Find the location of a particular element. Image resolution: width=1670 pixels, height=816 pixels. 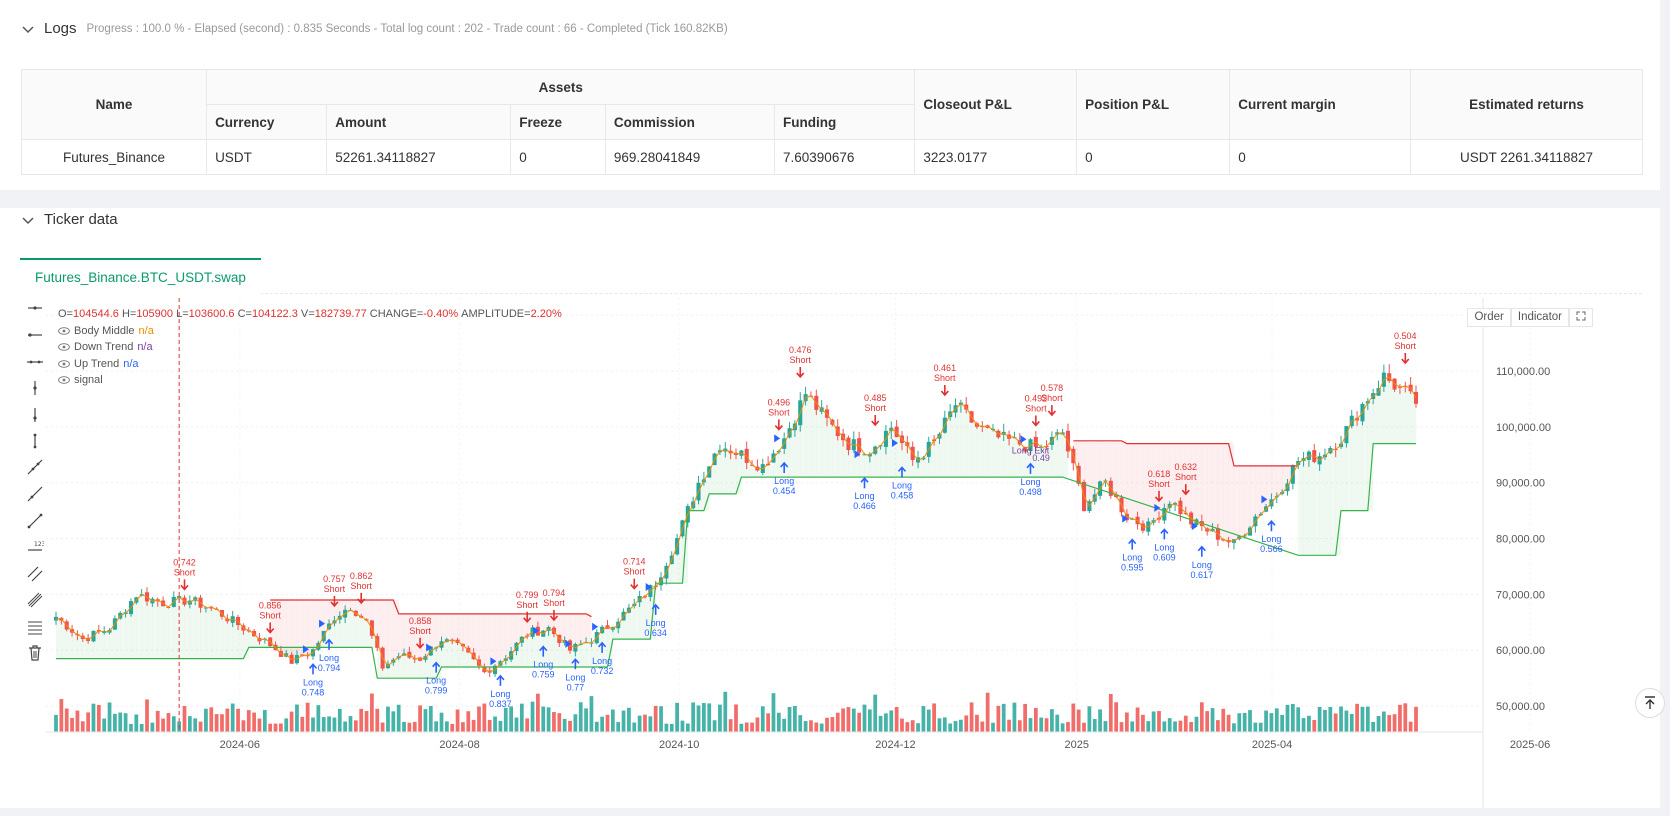

ticker-header: Ticker data is located at coordinates (74, 219).